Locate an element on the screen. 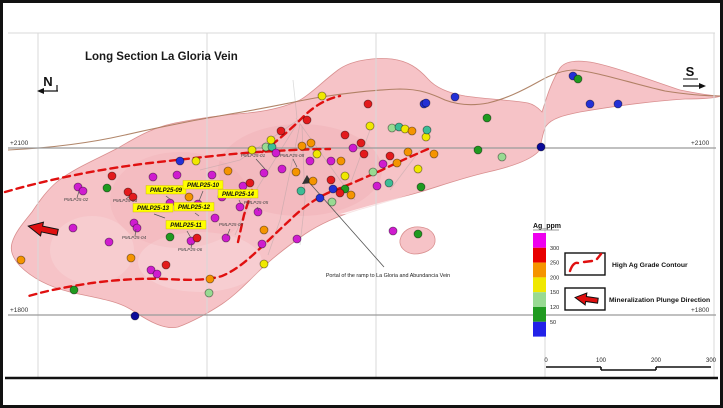 The image size is (723, 408). scale-bar-number: 300 is located at coordinates (711, 361).